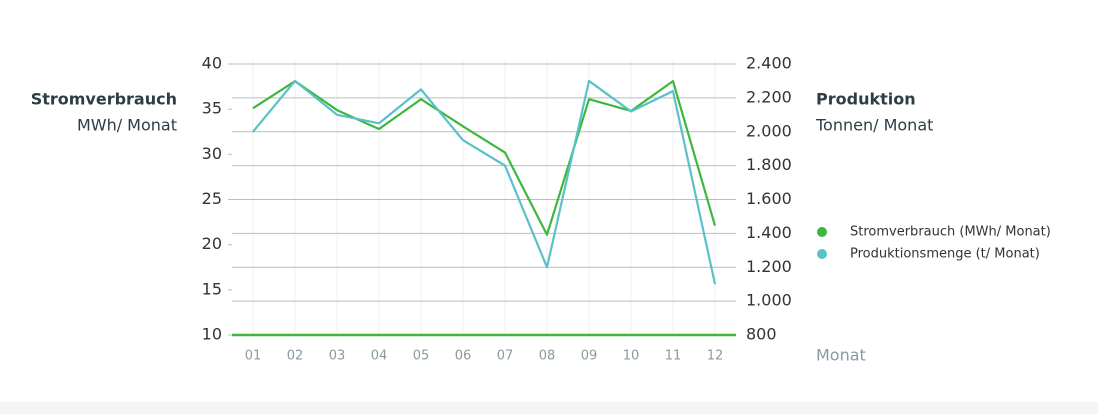 Image resolution: width=1098 pixels, height=414 pixels. I want to click on y2-tick-label: 1.400, so click(769, 232).